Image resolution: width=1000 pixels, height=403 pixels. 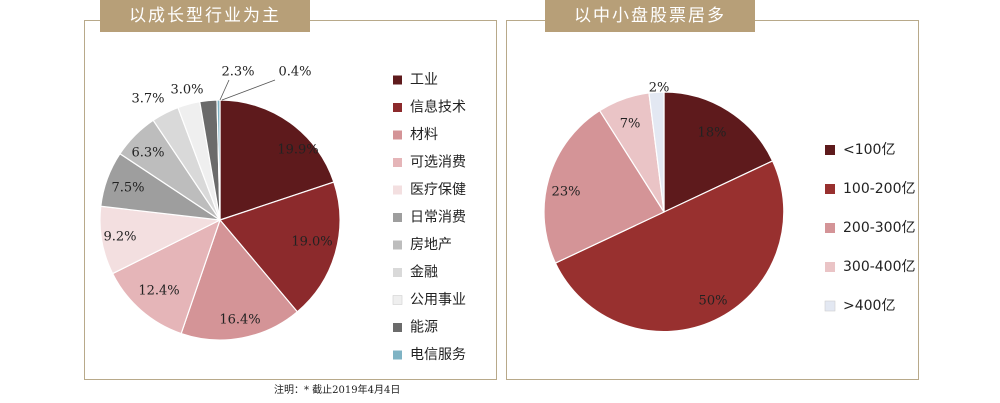 I want to click on legend-label: 300-400亿, so click(x=879, y=267).